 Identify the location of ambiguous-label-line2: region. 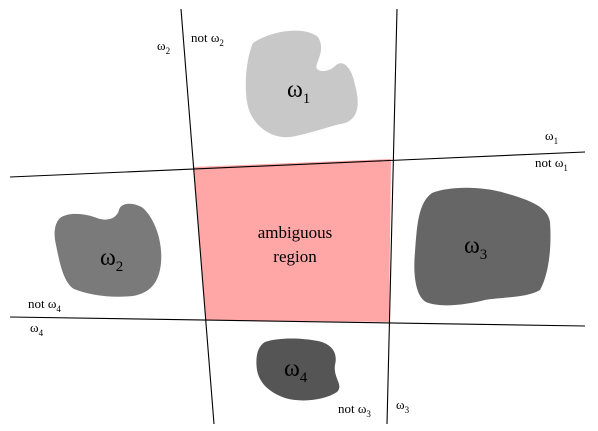
(295, 256).